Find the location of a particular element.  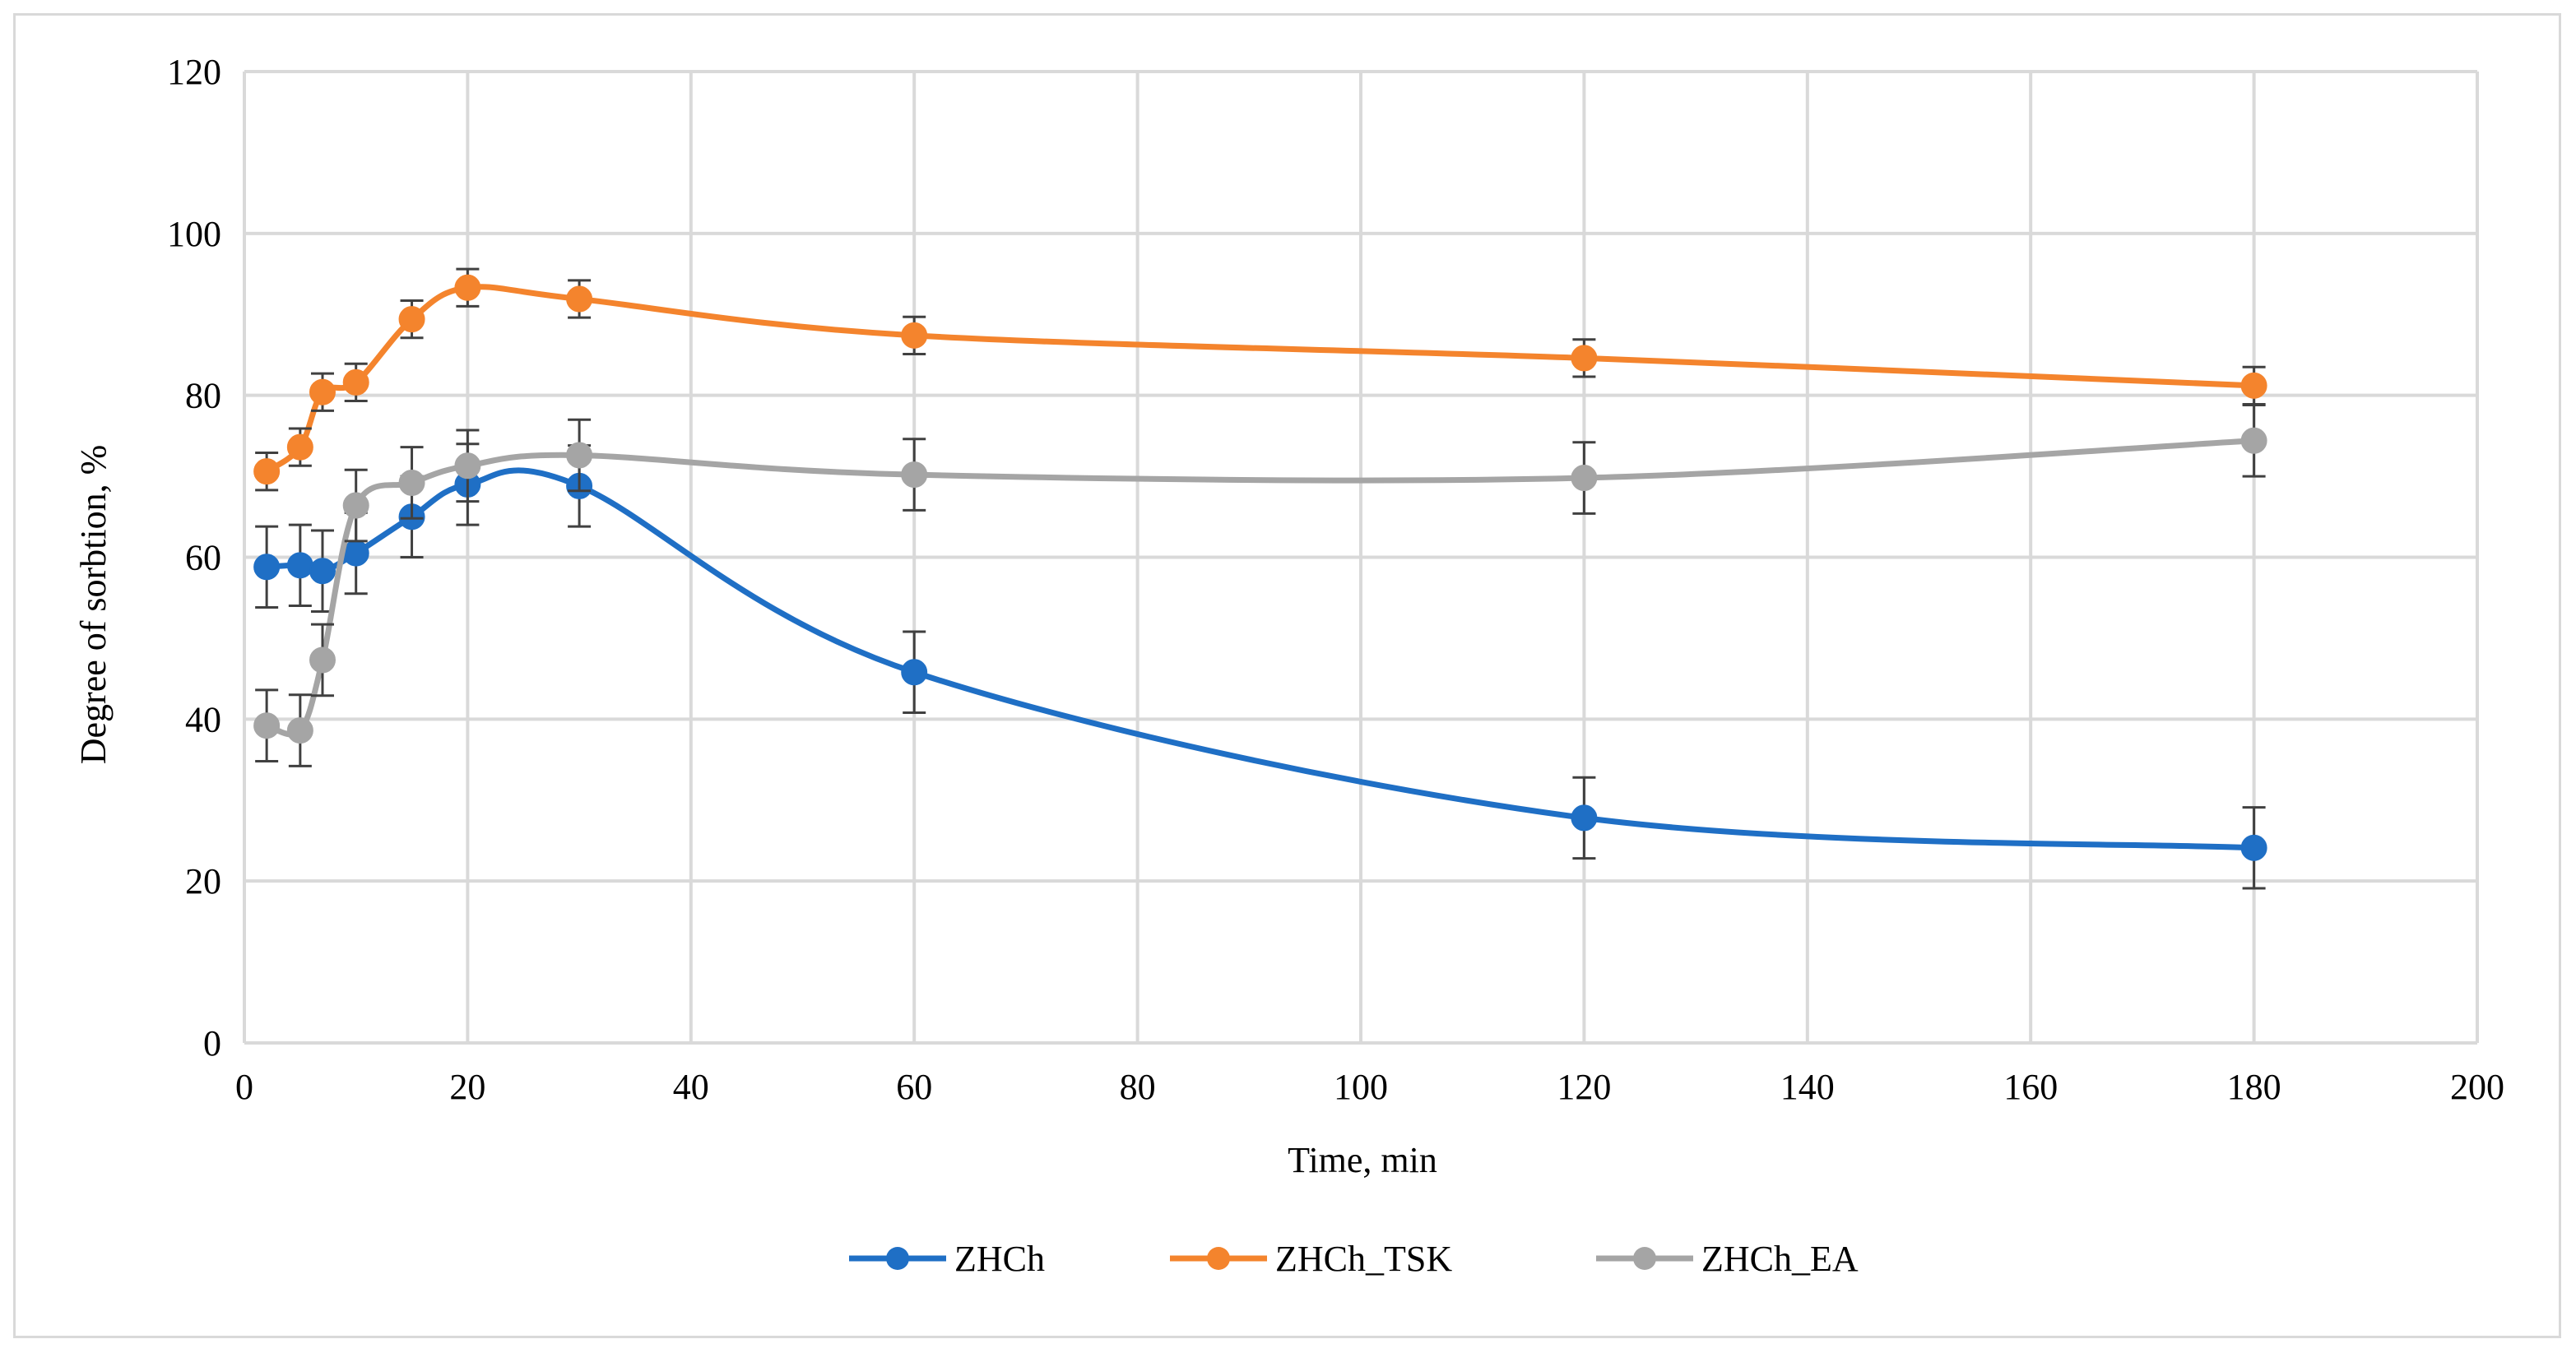

x-tick-label: 160 is located at coordinates (2031, 1087).